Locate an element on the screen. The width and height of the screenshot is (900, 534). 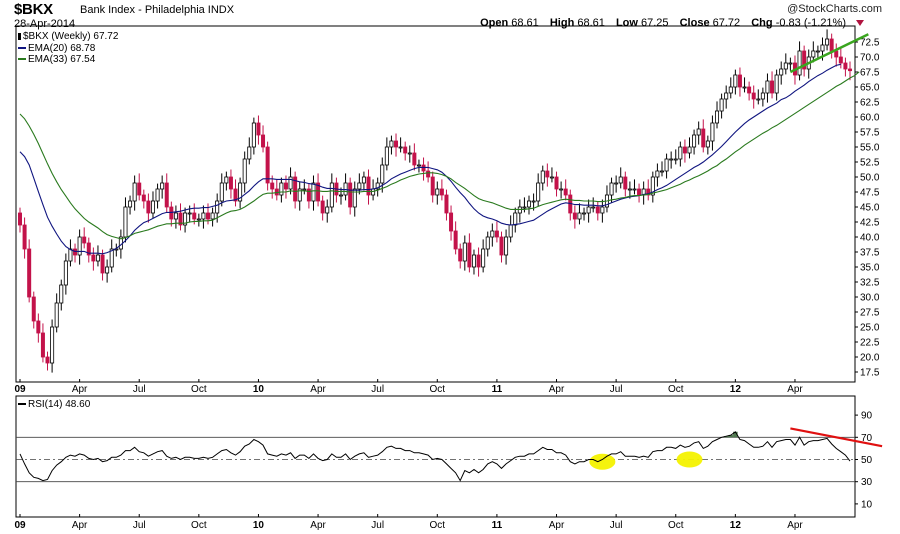
rsi-y-tick-label: 90 is located at coordinates (867, 416).